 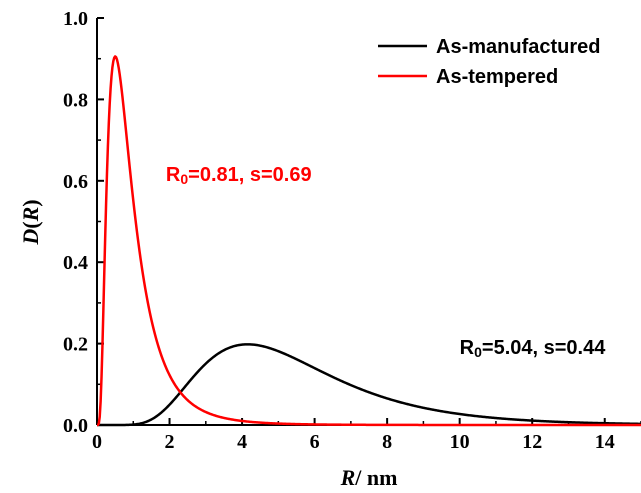 I want to click on x-tick-label: 10, so click(x=460, y=442).